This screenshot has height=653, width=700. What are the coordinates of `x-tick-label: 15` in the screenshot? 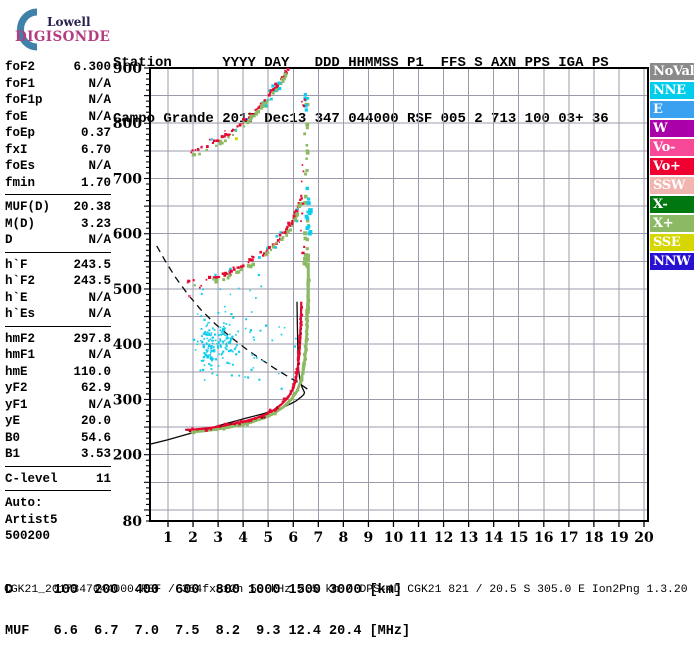 It's located at (518, 538).